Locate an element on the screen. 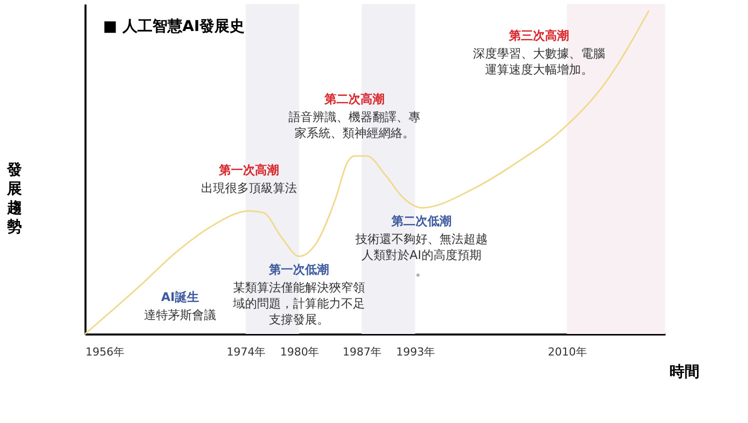 The height and width of the screenshot is (423, 748). annotation: 出現很多頂級算法 is located at coordinates (249, 188).